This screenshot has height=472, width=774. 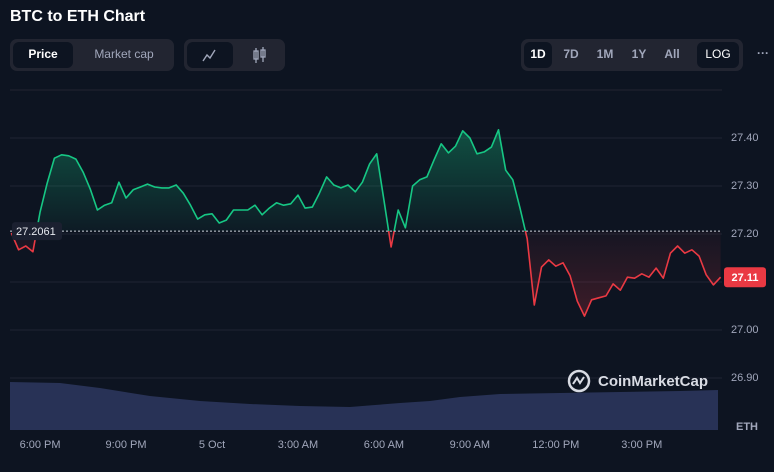 I want to click on log-bg, so click(x=718, y=55).